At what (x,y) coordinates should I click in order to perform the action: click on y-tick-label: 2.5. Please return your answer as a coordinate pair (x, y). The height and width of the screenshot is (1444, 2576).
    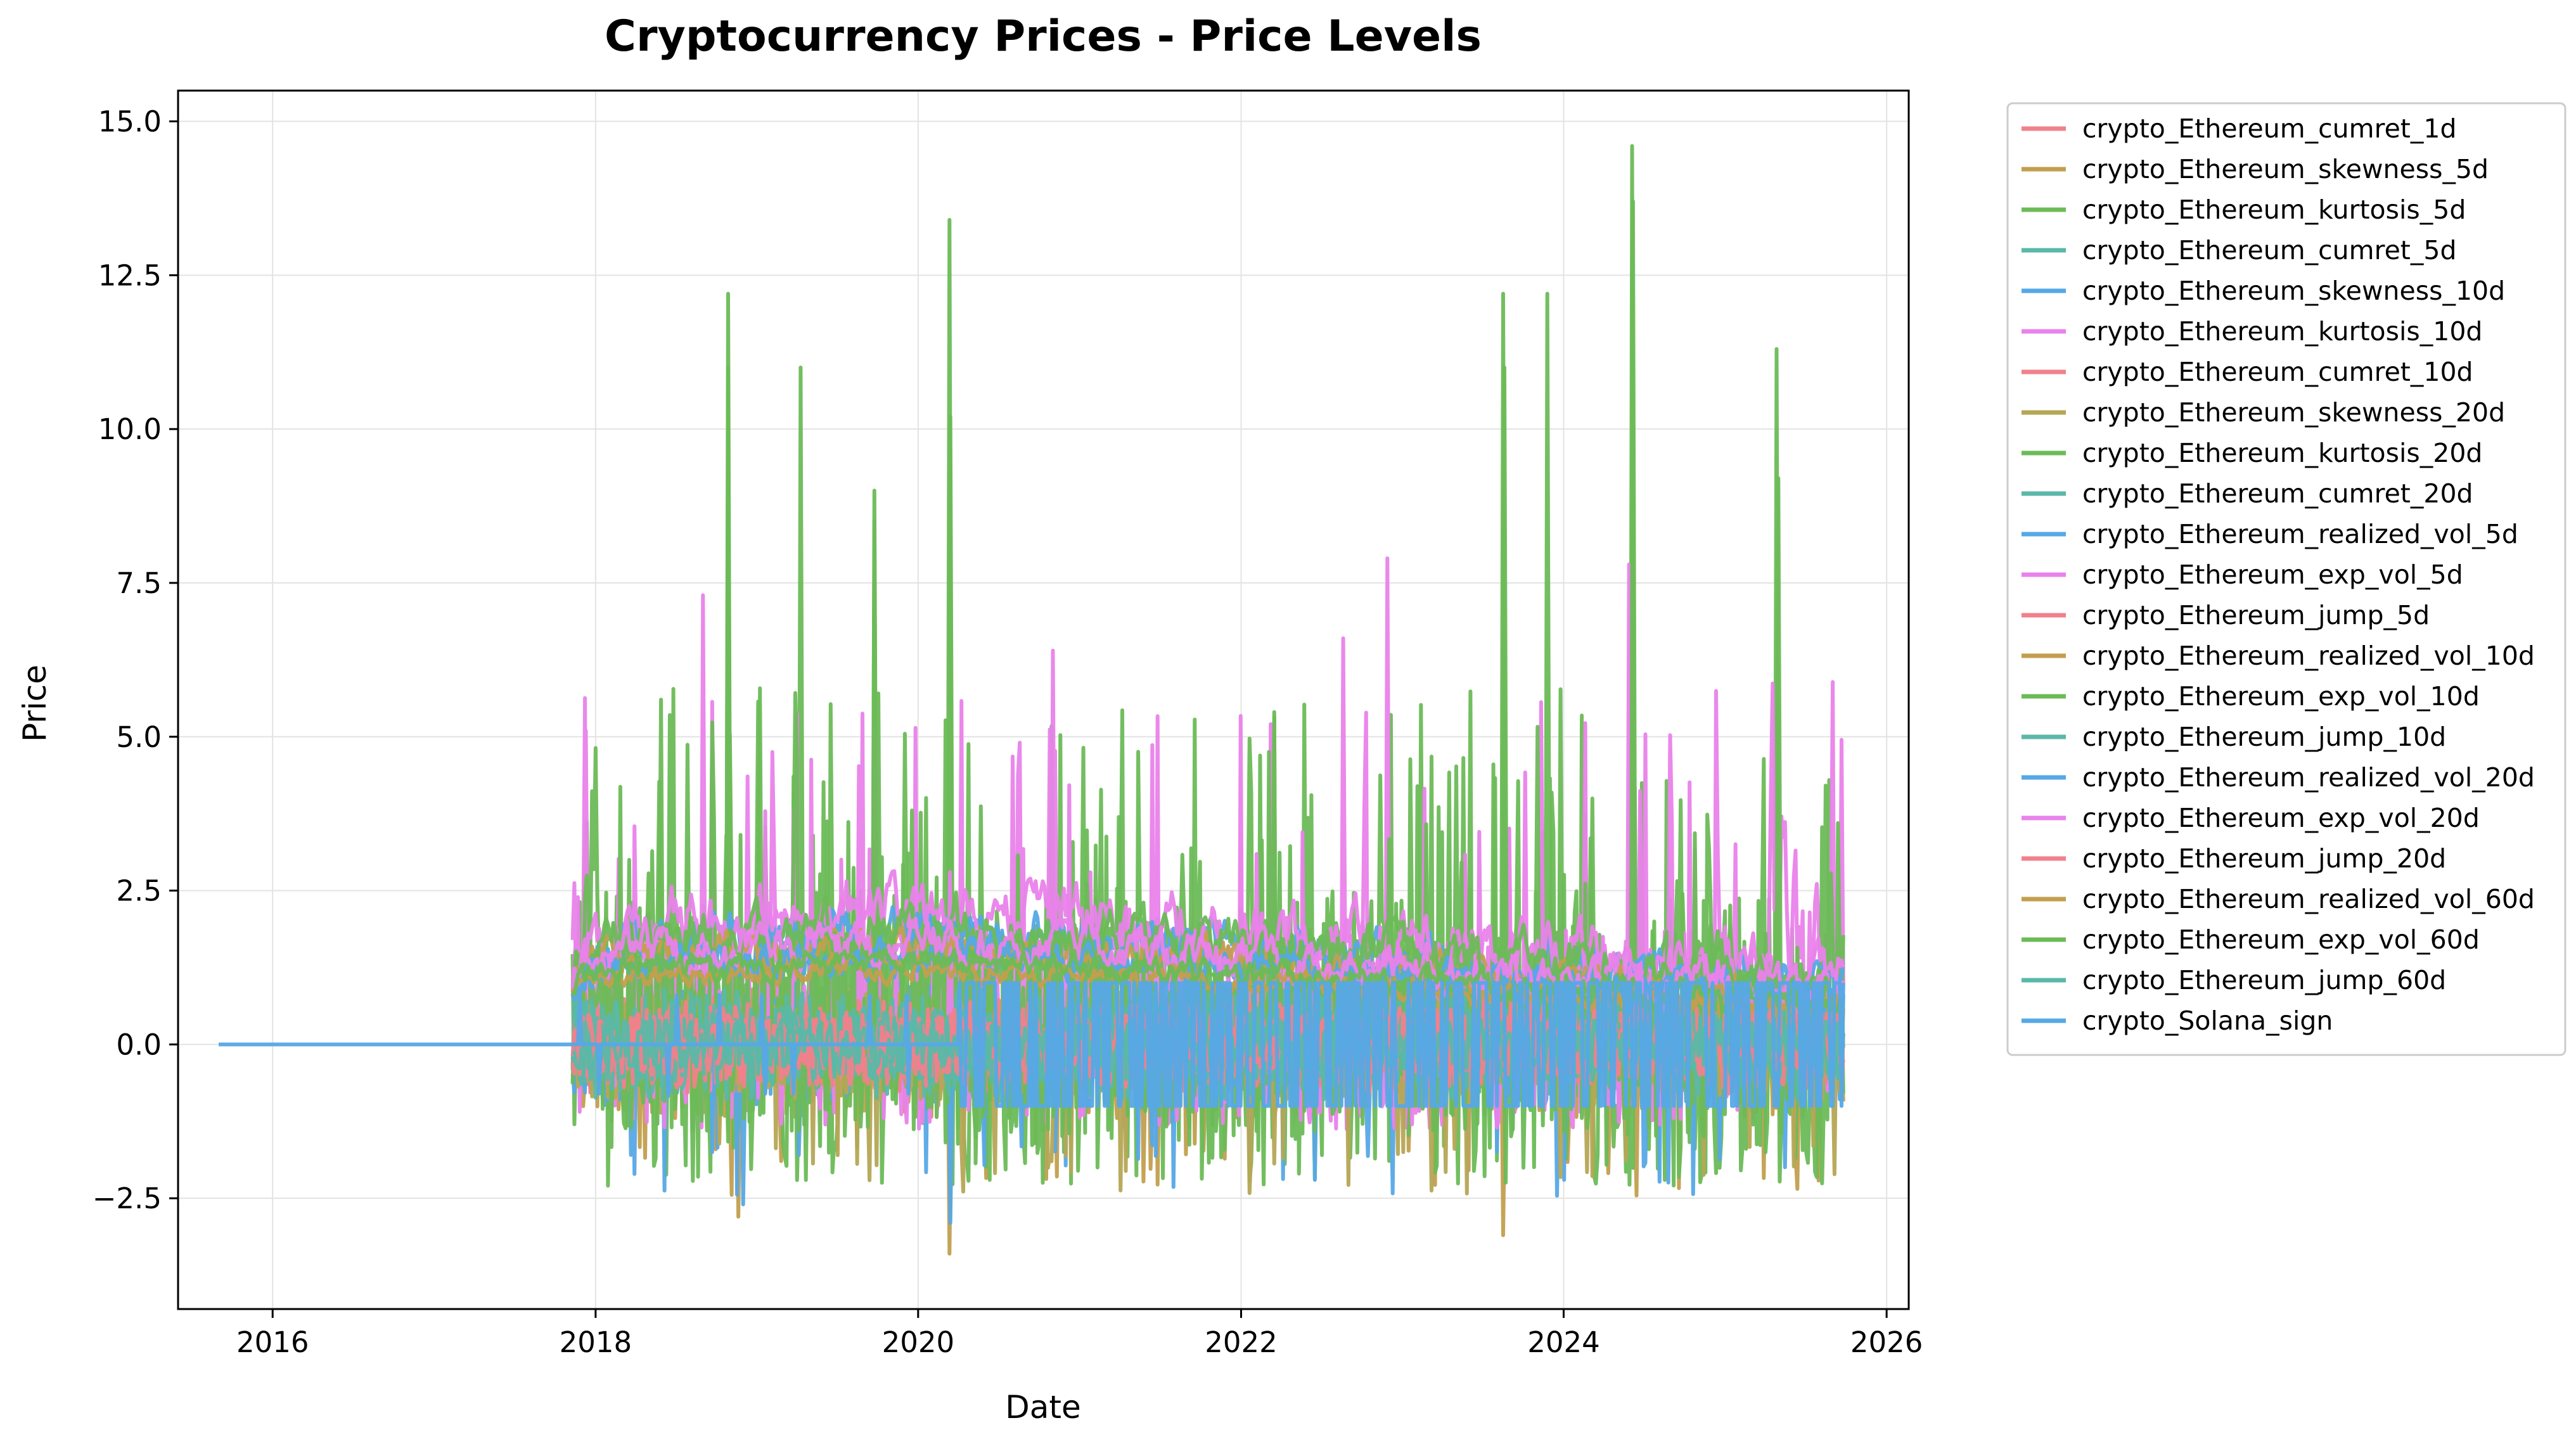
    Looking at the image, I should click on (139, 891).